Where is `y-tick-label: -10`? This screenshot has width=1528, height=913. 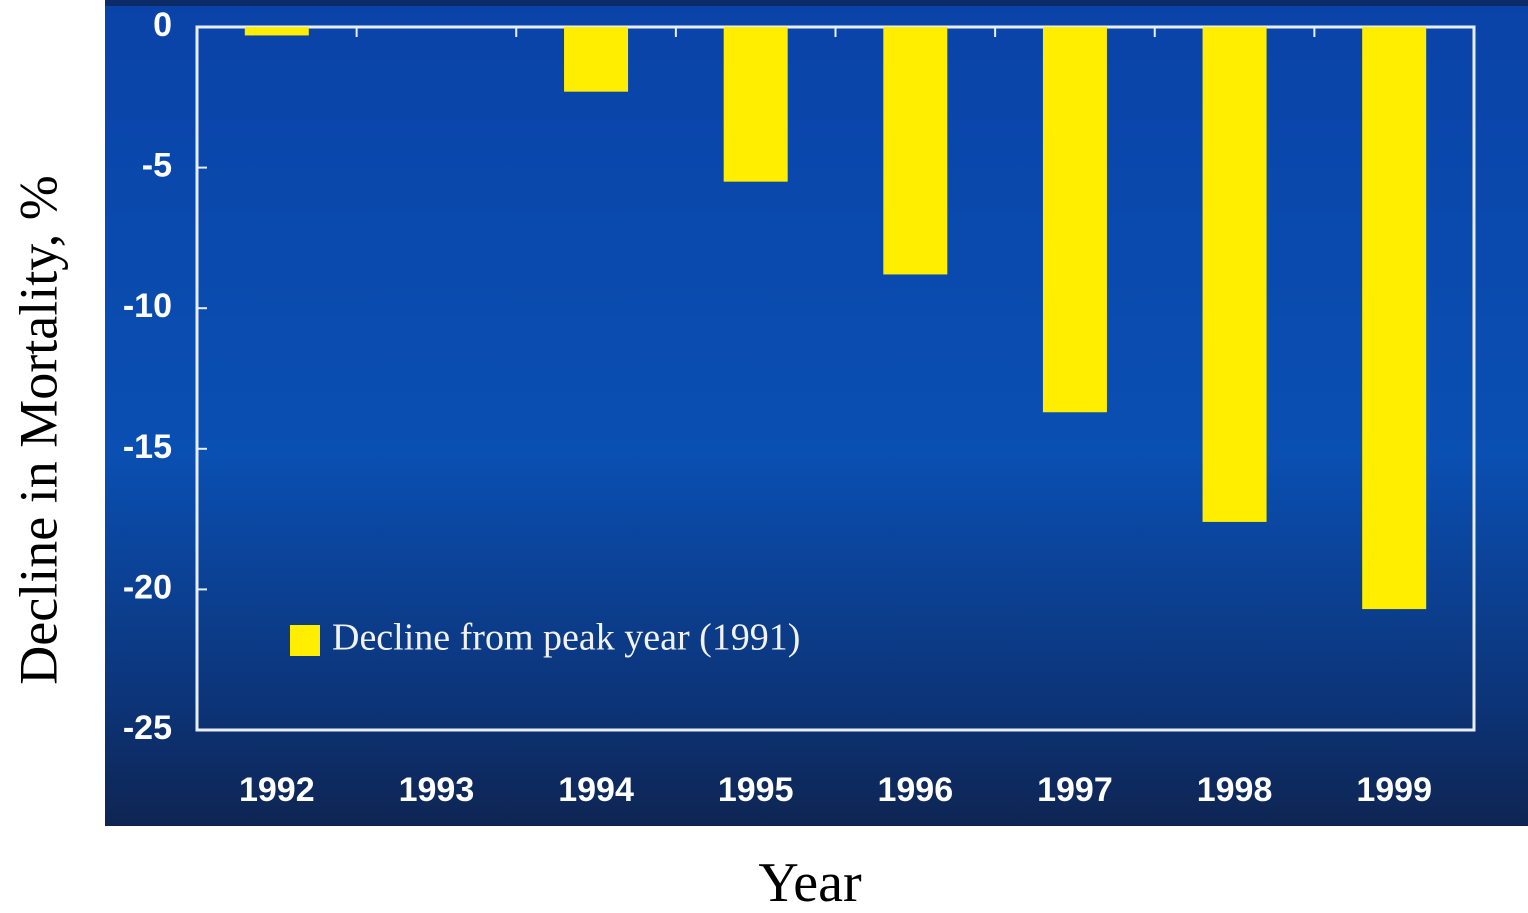
y-tick-label: -10 is located at coordinates (147, 306).